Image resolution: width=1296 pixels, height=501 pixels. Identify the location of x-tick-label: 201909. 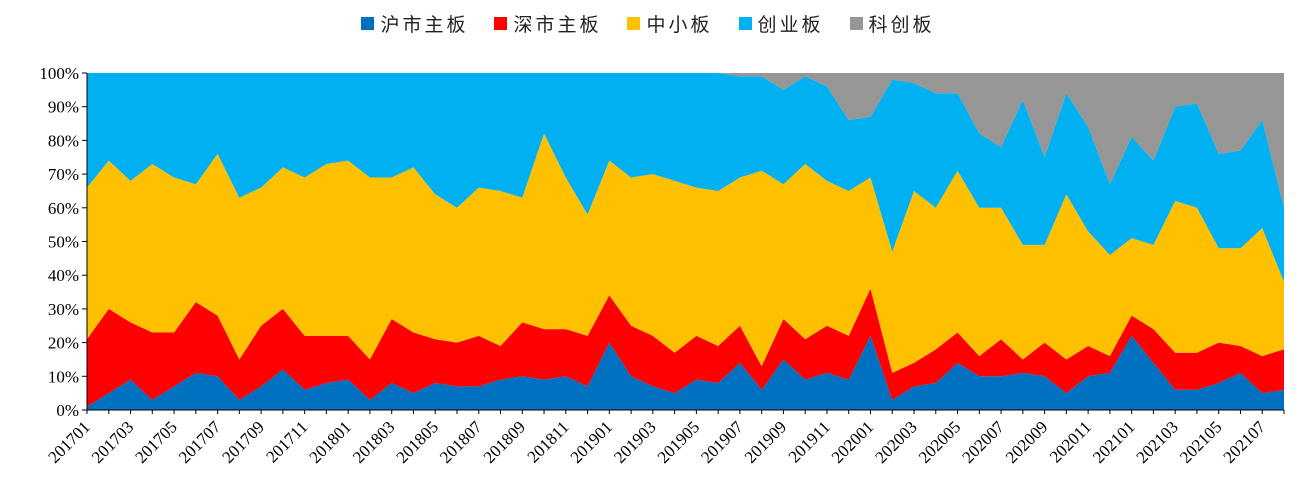
(765, 441).